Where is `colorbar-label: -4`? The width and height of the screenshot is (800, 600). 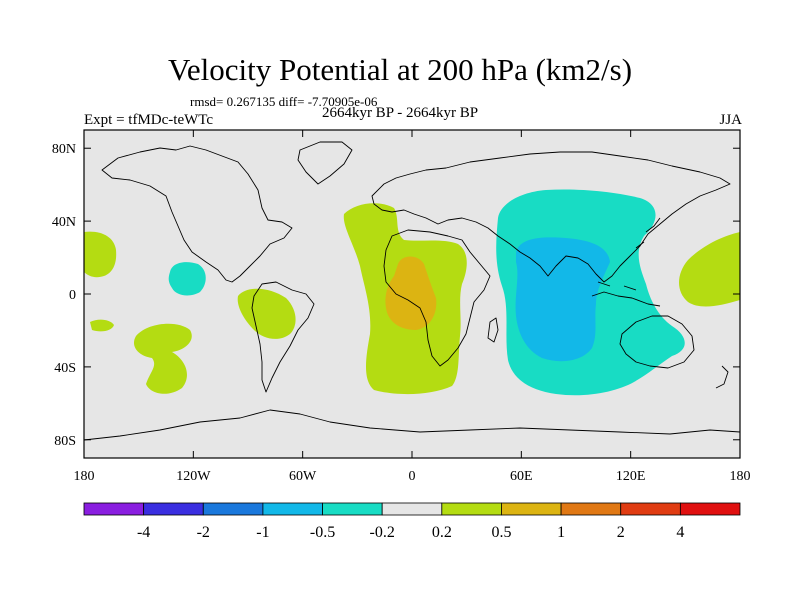 colorbar-label: -4 is located at coordinates (143, 532).